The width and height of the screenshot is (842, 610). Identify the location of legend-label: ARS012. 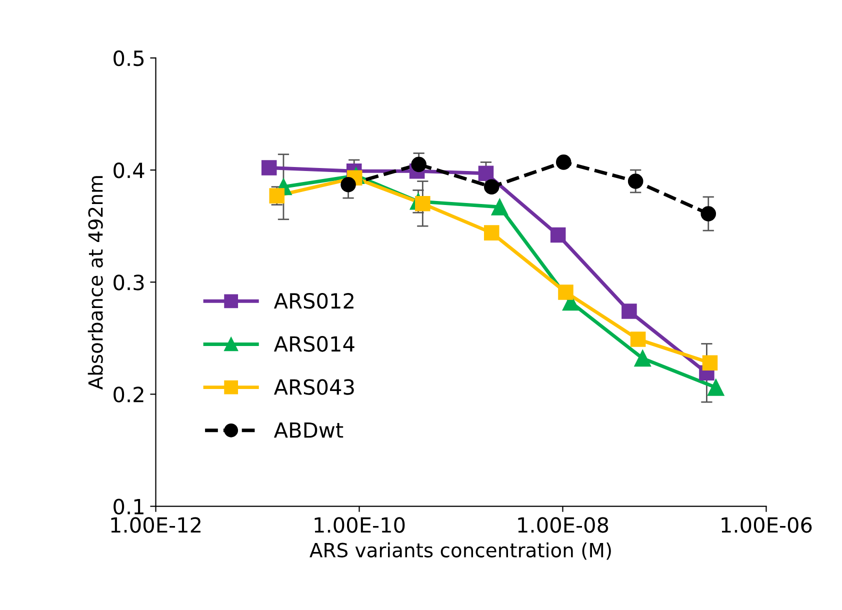
(314, 300).